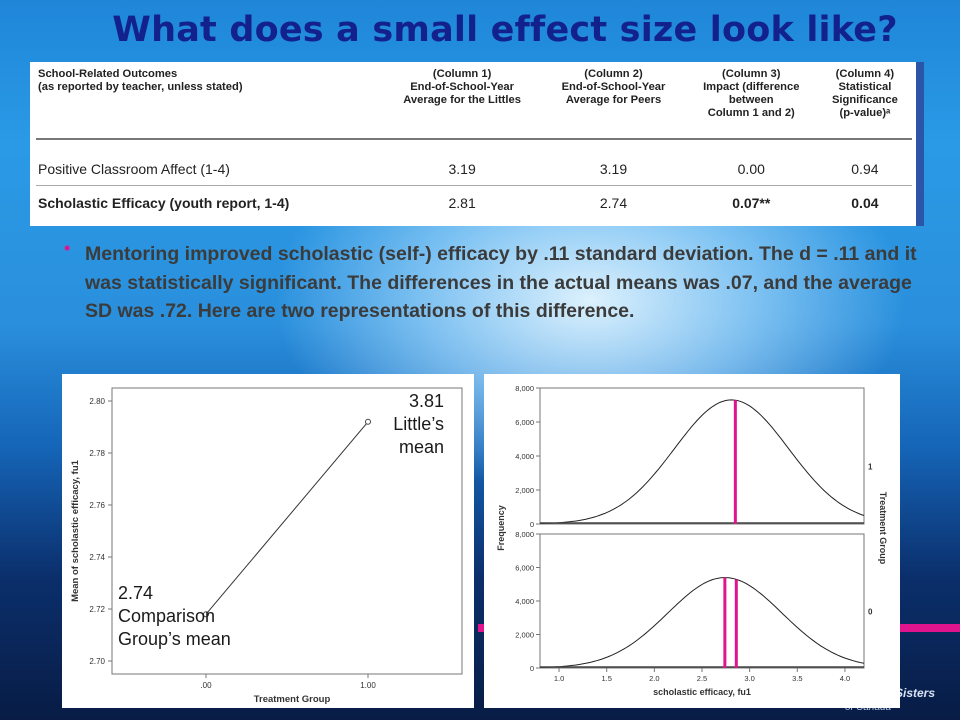 This screenshot has width=960, height=720. Describe the element at coordinates (606, 678) in the screenshot. I see `x-tick-label: 1.5` at that location.